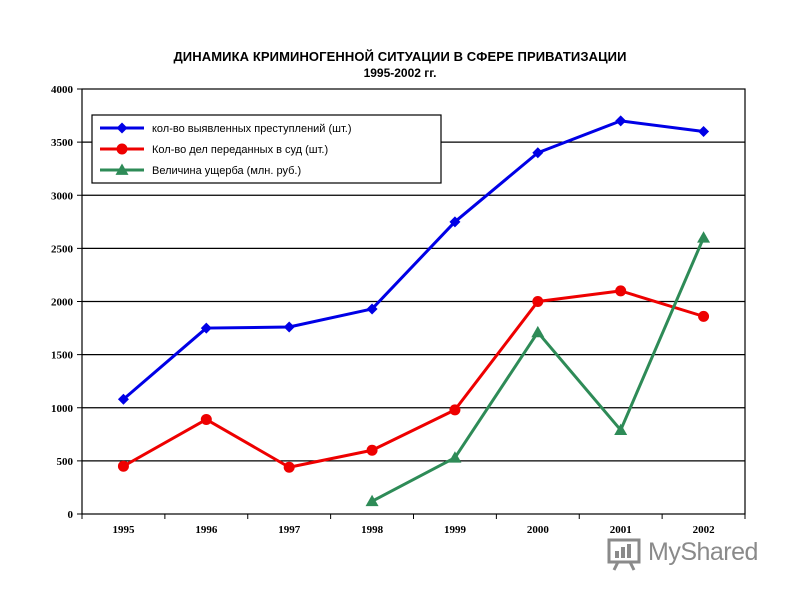 This screenshot has width=800, height=600. I want to click on legend-box, so click(266, 149).